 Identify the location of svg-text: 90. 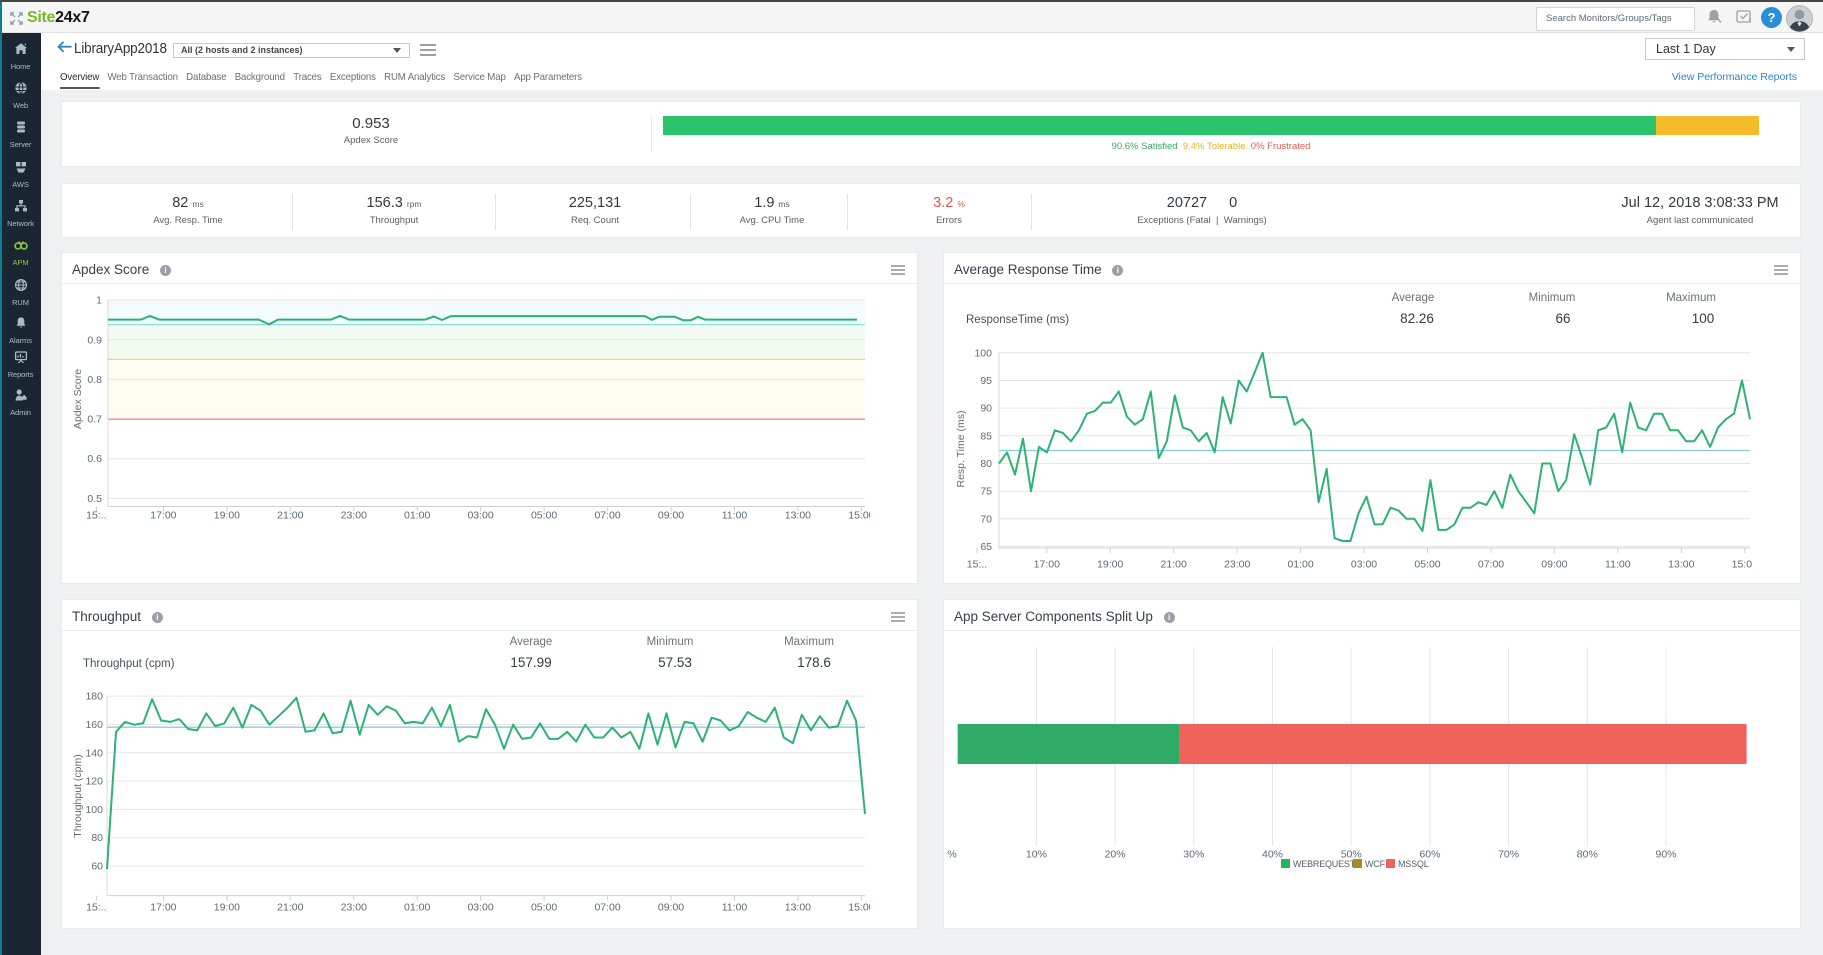
(986, 409).